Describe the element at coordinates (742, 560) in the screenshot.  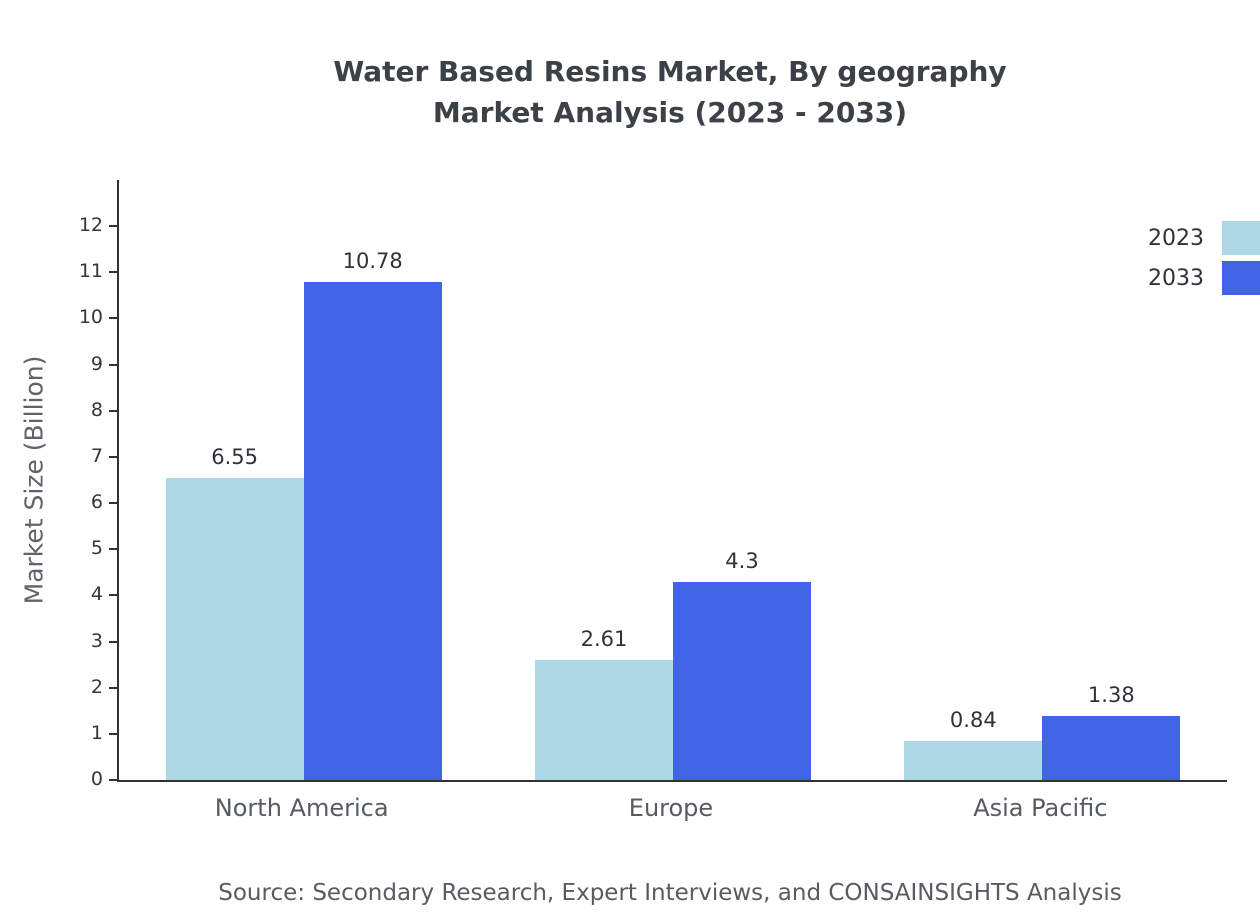
I see `bar-value-label: 4.3` at that location.